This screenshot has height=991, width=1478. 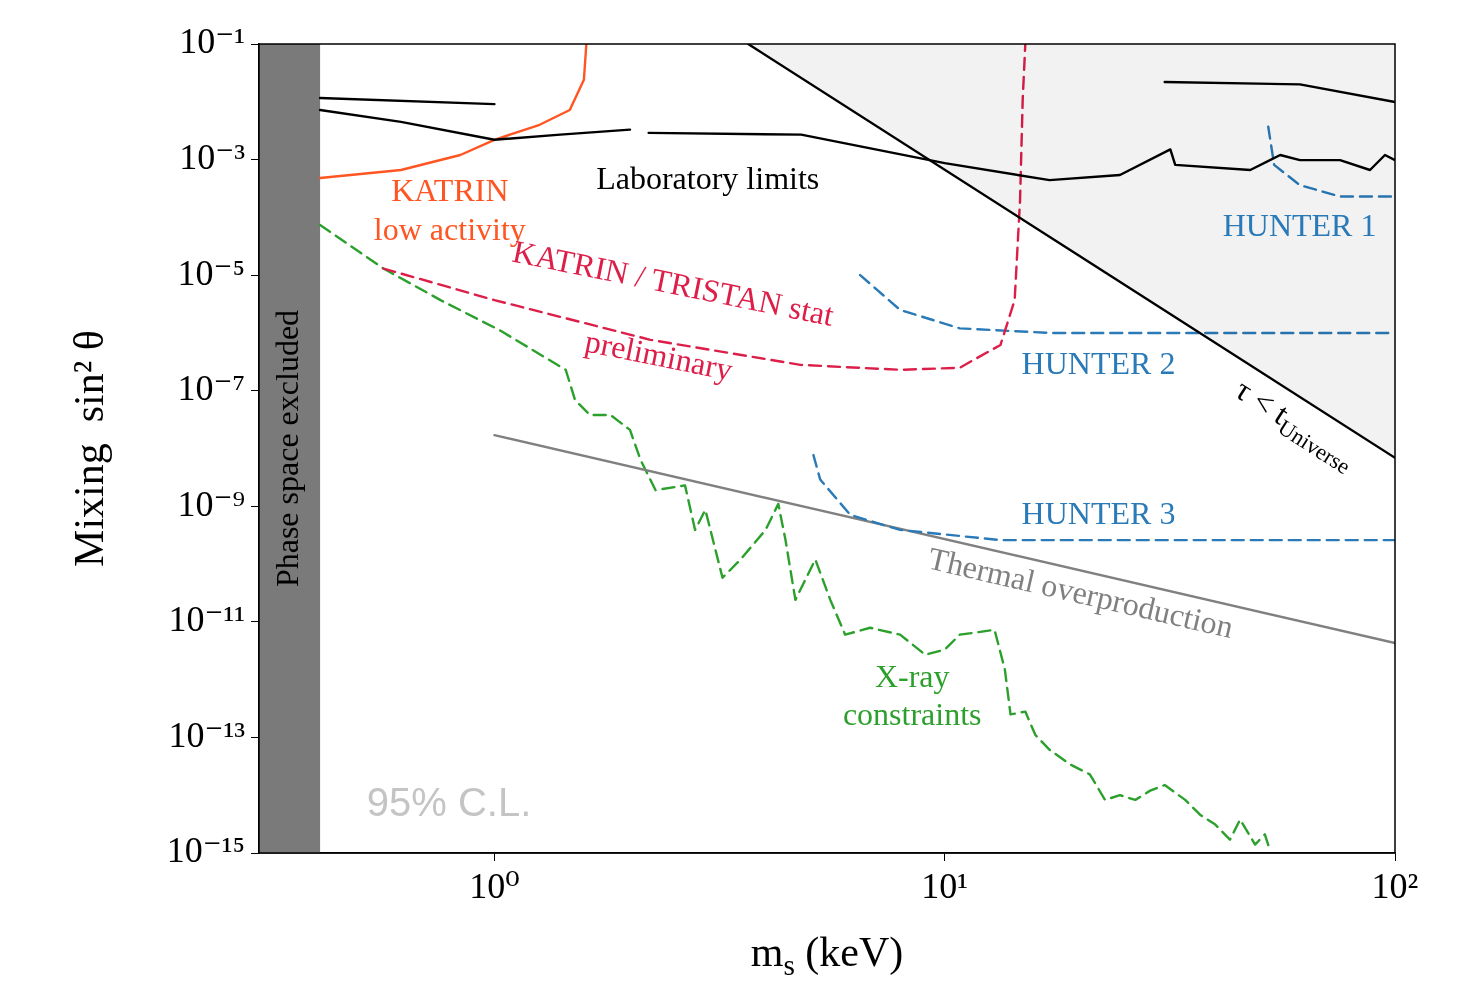 What do you see at coordinates (212, 41) in the screenshot?
I see `y-tick-label: 10⁻¹` at bounding box center [212, 41].